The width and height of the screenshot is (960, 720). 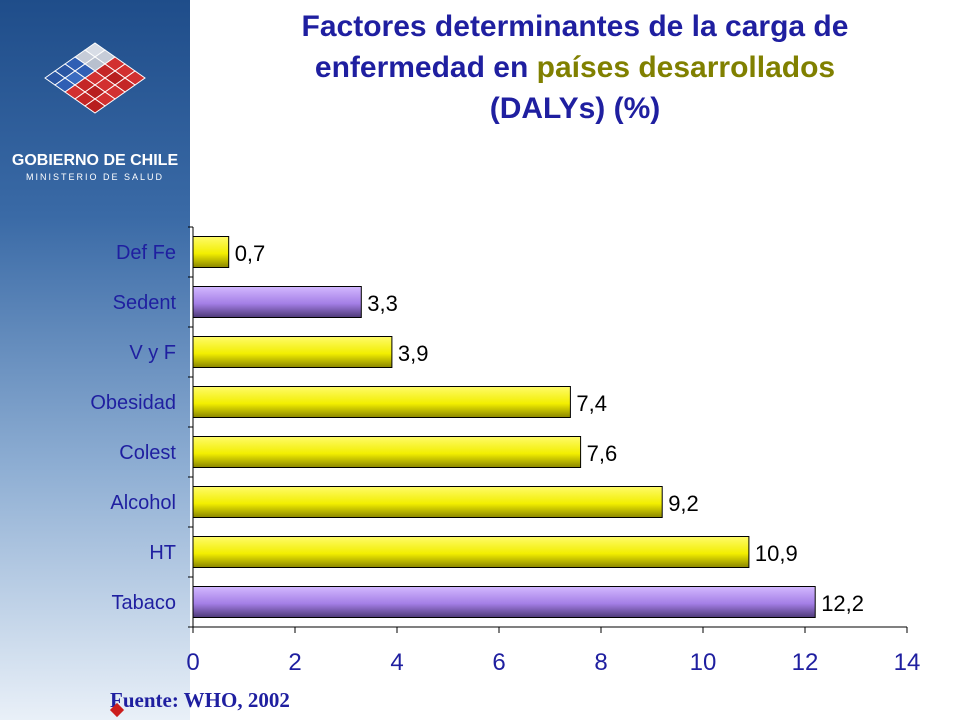 I want to click on data-label: 7,6, so click(x=602, y=453).